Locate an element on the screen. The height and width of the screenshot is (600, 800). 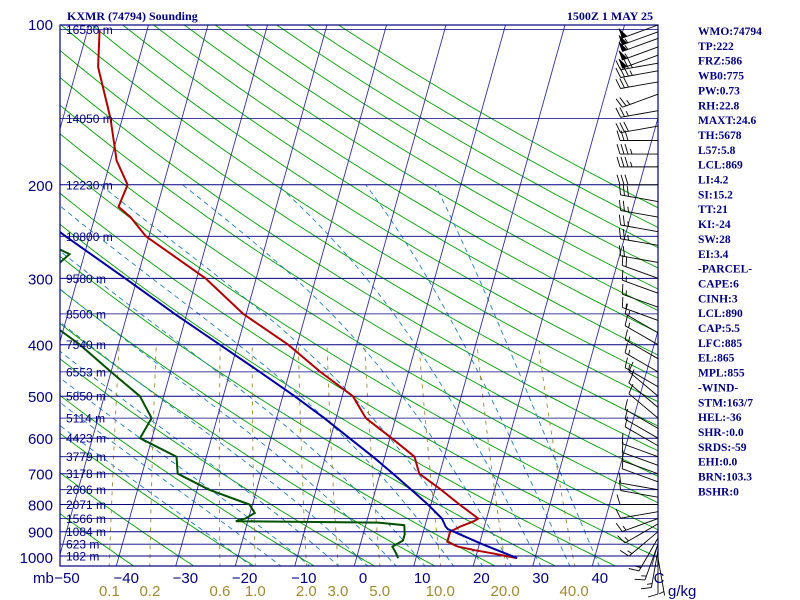
sounding-index: WMO:74794 is located at coordinates (730, 32).